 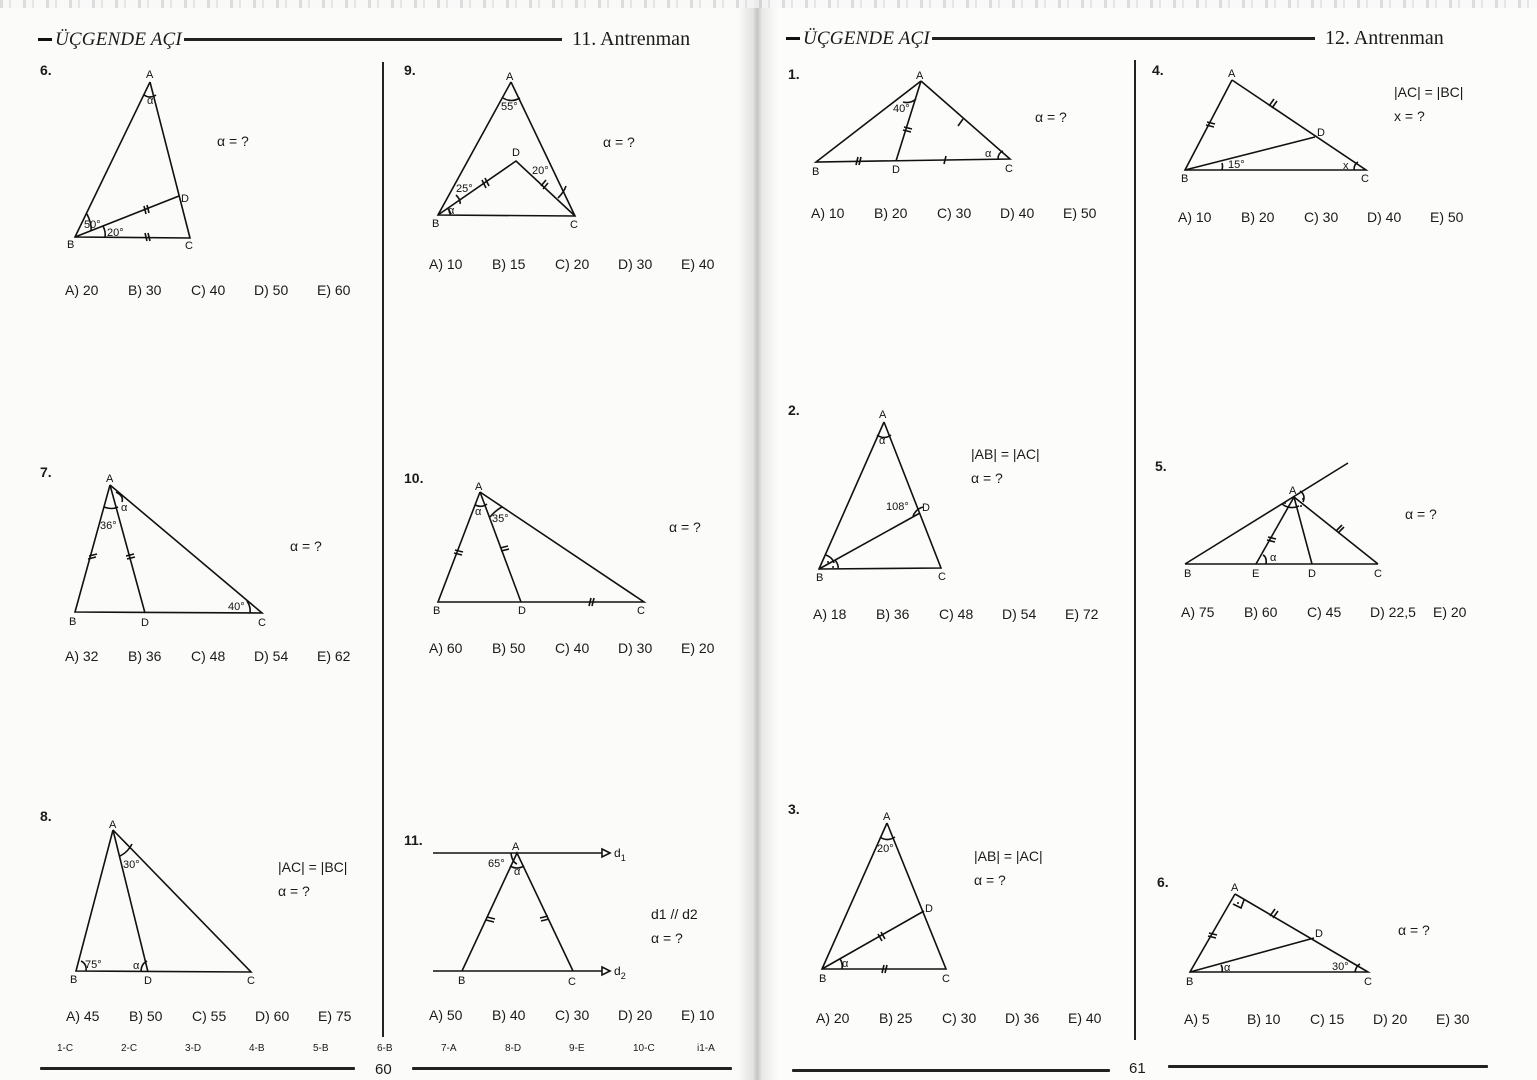 I want to click on page-number: 61, so click(x=1137, y=1068).